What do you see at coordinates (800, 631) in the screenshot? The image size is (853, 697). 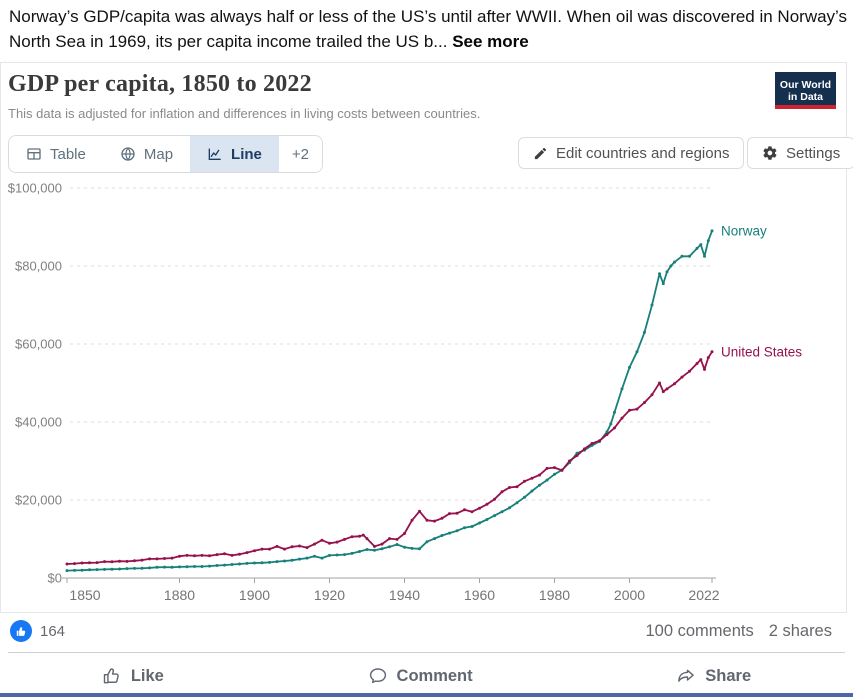 I see `shares-count: 2 shares` at bounding box center [800, 631].